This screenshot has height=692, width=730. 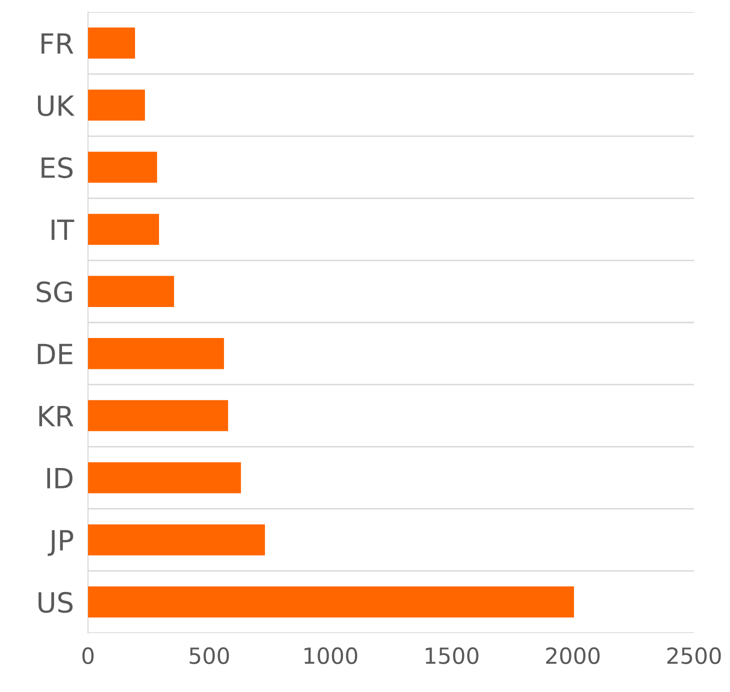 What do you see at coordinates (58, 43) in the screenshot?
I see `y-tick-label: FR` at bounding box center [58, 43].